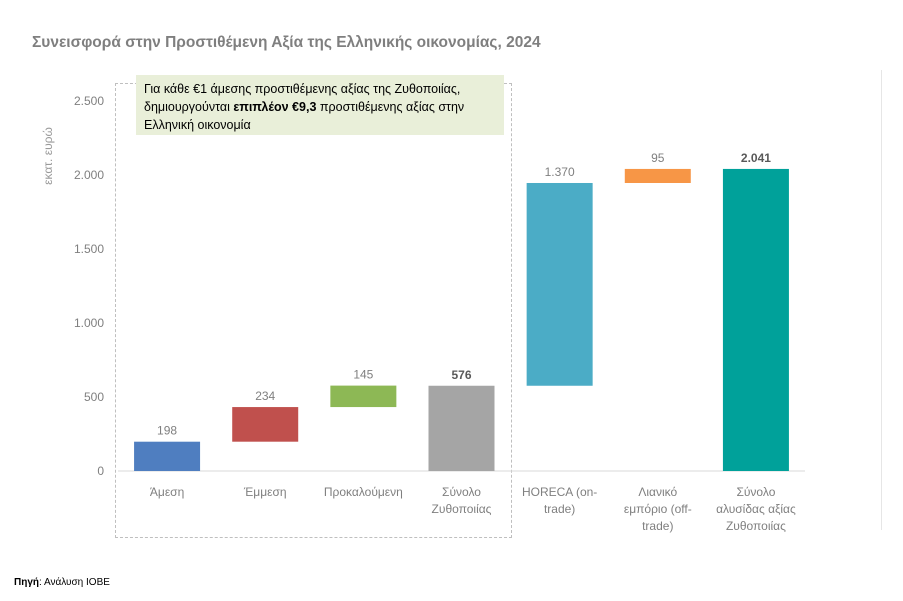 The height and width of the screenshot is (601, 903). What do you see at coordinates (363, 375) in the screenshot?
I see `bar-value-label: 145` at bounding box center [363, 375].